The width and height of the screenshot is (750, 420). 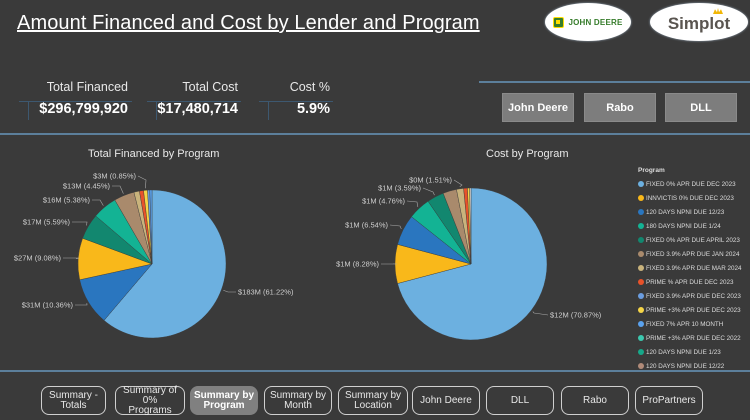 What do you see at coordinates (588, 22) in the screenshot?
I see `john-deere-logo: JOHN DEERE` at bounding box center [588, 22].